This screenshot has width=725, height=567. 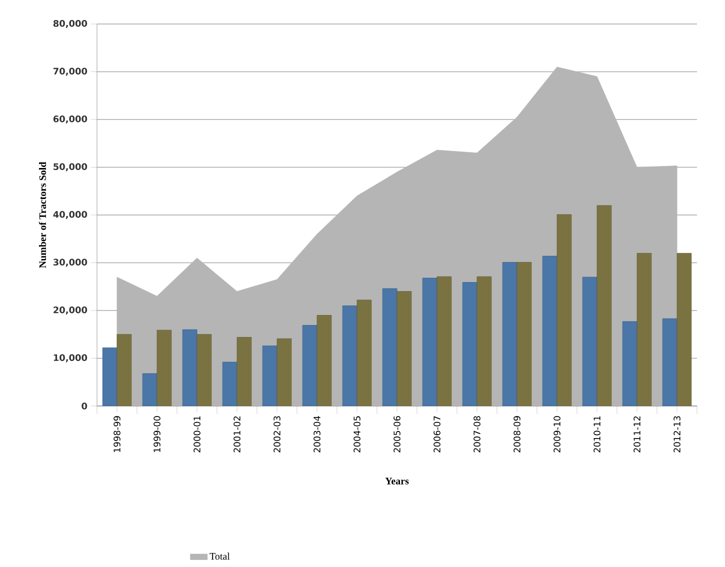 What do you see at coordinates (70, 215) in the screenshot?
I see `y-tick-label: 40,000` at bounding box center [70, 215].